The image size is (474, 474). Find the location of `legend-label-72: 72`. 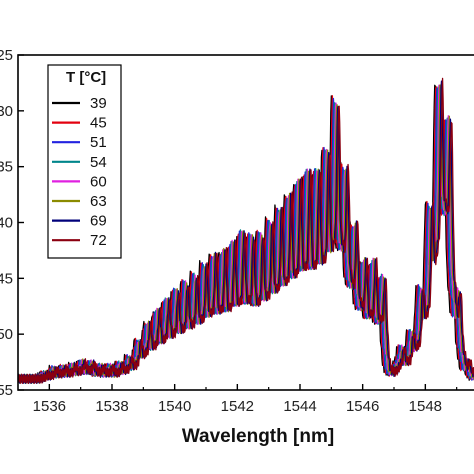

legend-label-72: 72 is located at coordinates (98, 240).